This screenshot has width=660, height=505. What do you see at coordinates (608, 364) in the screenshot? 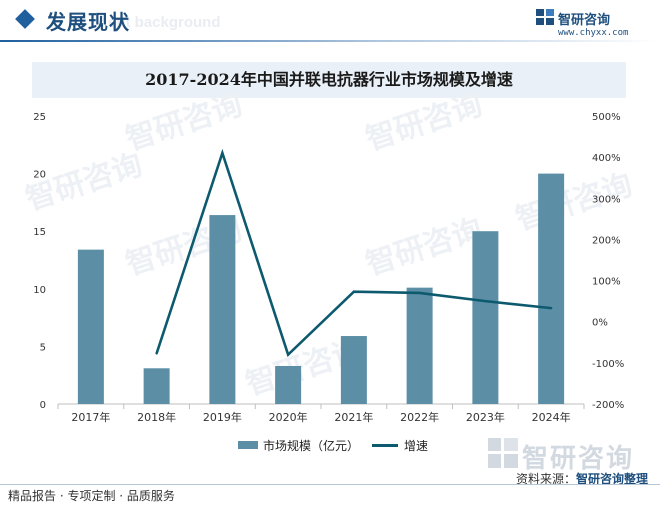
I see `y-right-tick-label-1: -100%` at bounding box center [608, 364].